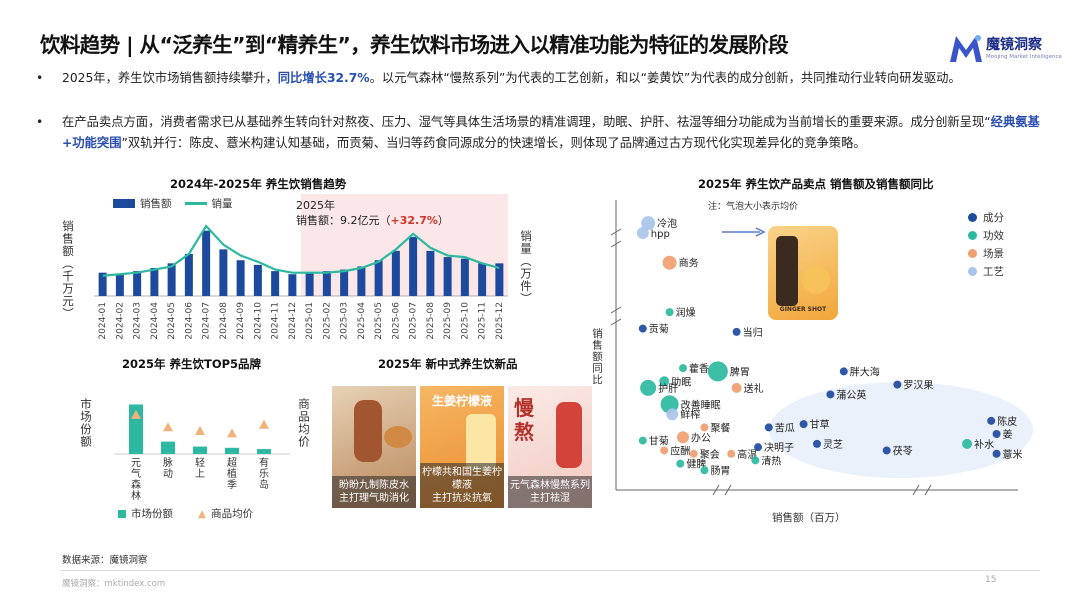  Describe the element at coordinates (343, 220) in the screenshot. I see `annotation-sales: 销售额：9.2亿元（` at that location.